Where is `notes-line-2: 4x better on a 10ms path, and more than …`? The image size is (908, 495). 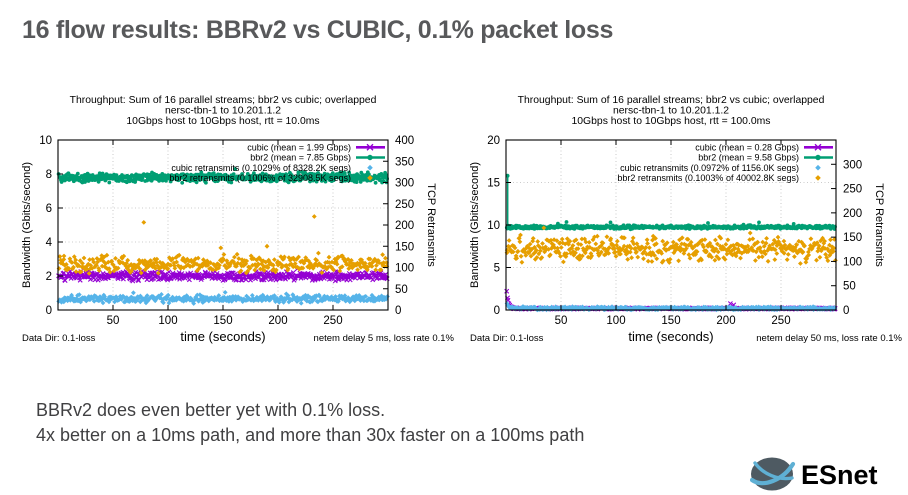 notes-line-2: 4x better on a 10ms path, and more than … is located at coordinates (310, 434).